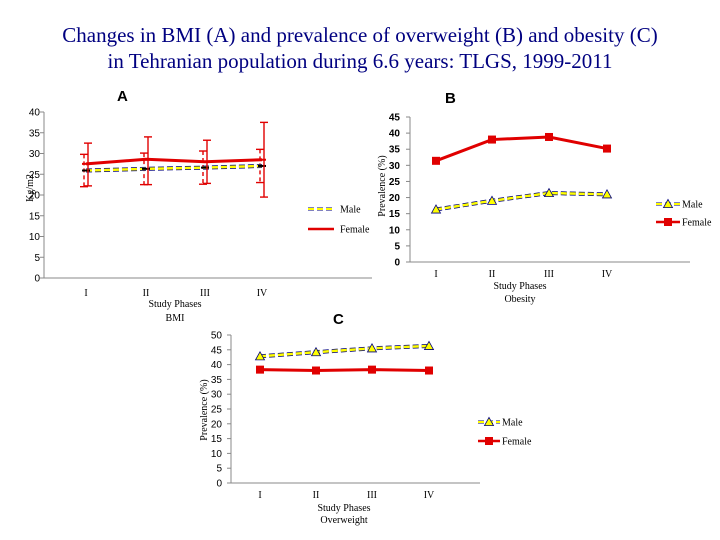 The height and width of the screenshot is (540, 720). What do you see at coordinates (395, 150) in the screenshot?
I see `chart-b-y-tick-label: 35` at bounding box center [395, 150].